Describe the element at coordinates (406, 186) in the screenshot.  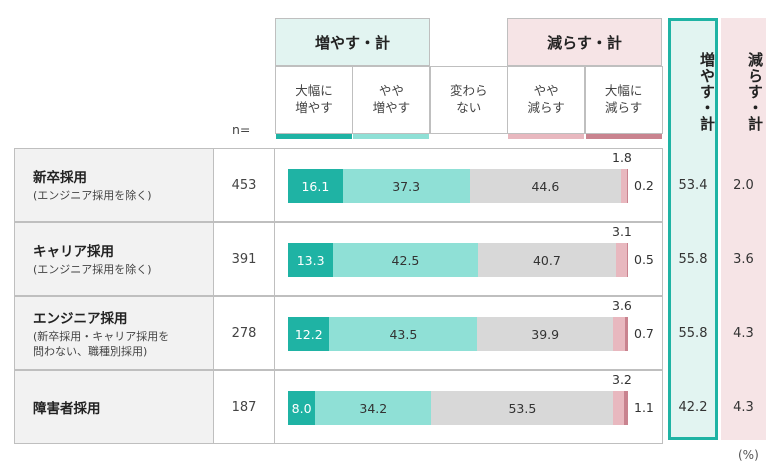
I see `bar-small-increase: 37.3` at that location.